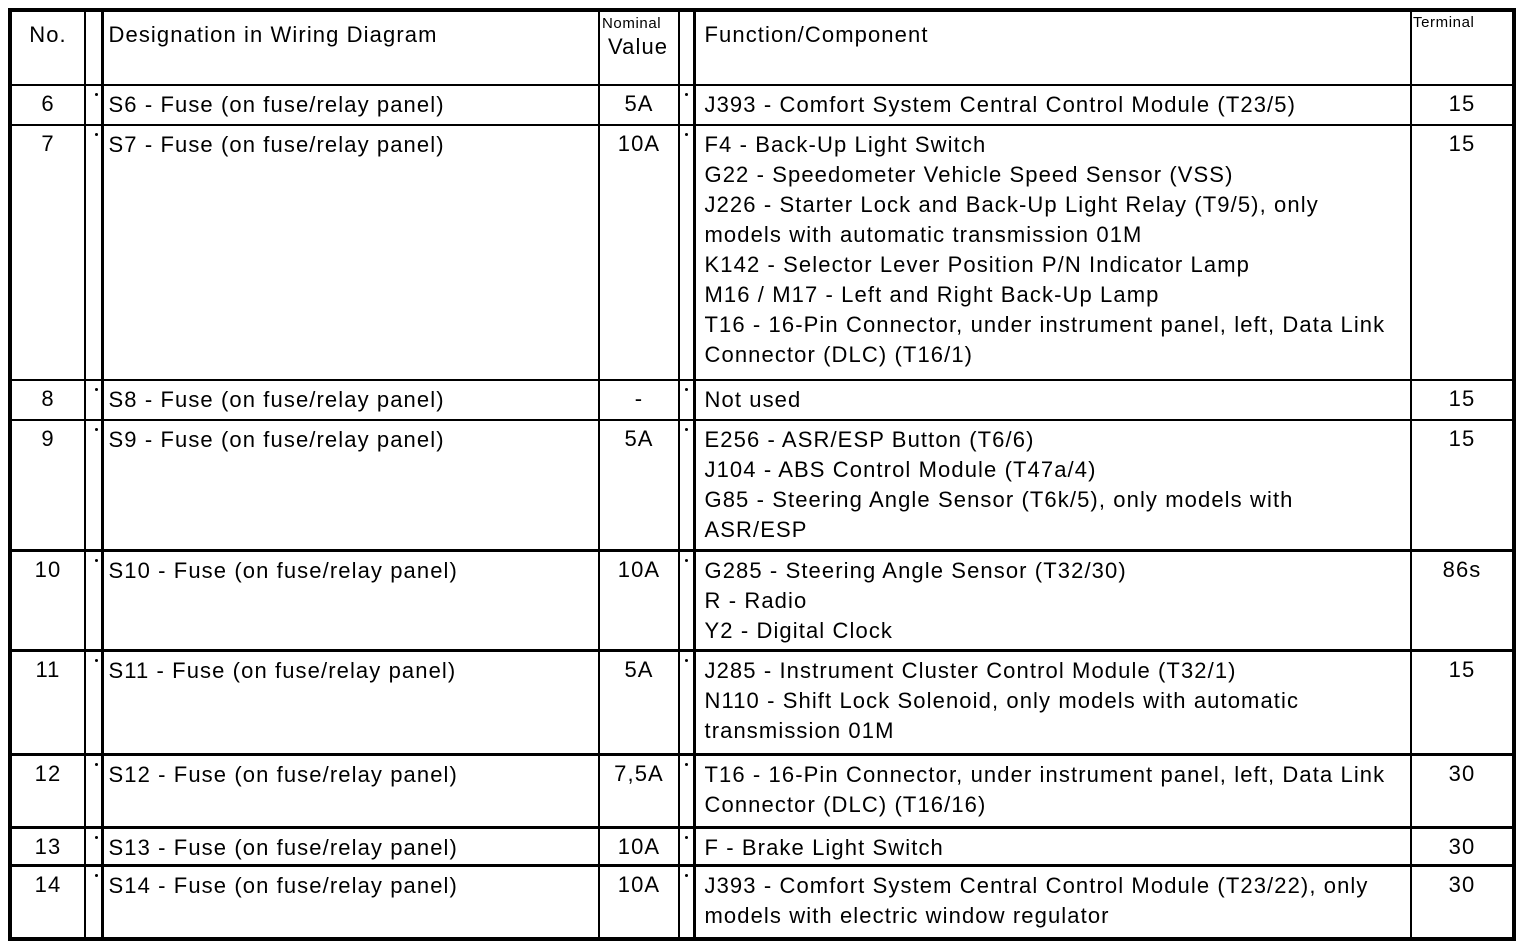  What do you see at coordinates (47, 790) in the screenshot?
I see `fuse-number: 12` at bounding box center [47, 790].